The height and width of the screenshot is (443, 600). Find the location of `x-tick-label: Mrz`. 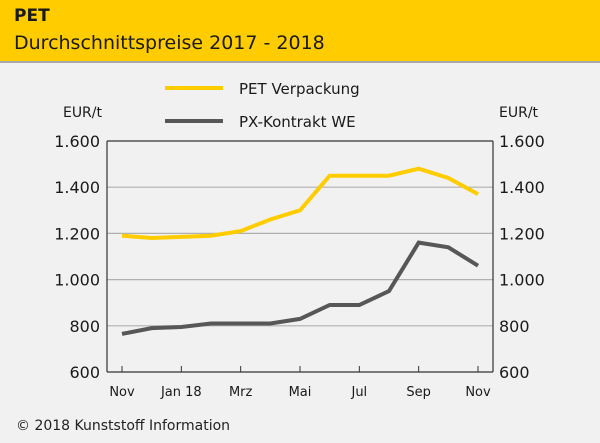

x-tick-label: Mrz is located at coordinates (241, 392).